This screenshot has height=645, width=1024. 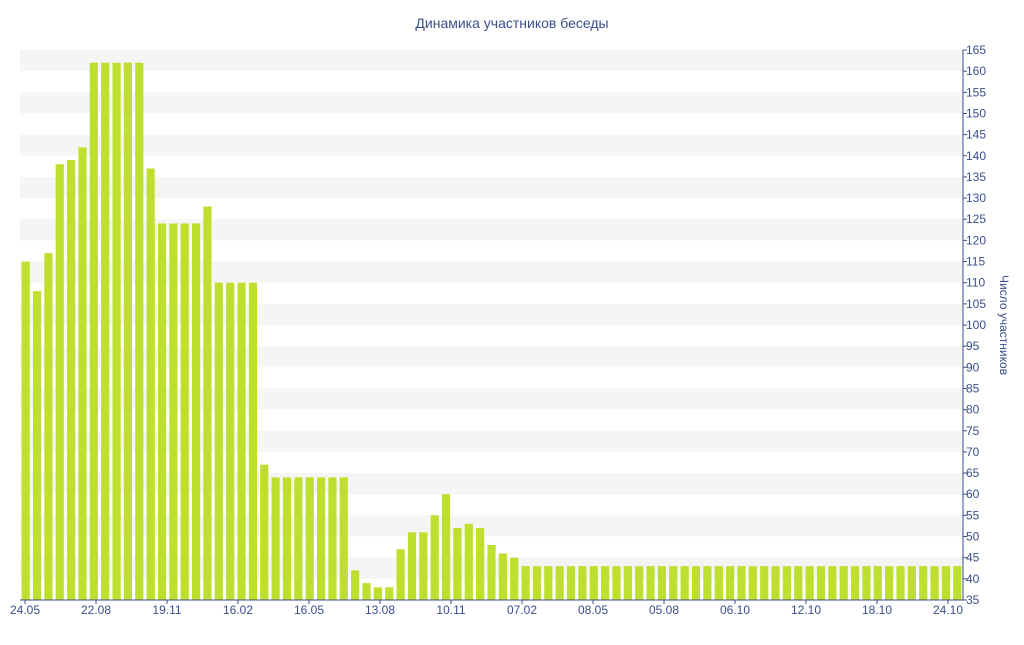 I want to click on x-tick-label: 24.10, so click(x=948, y=610).